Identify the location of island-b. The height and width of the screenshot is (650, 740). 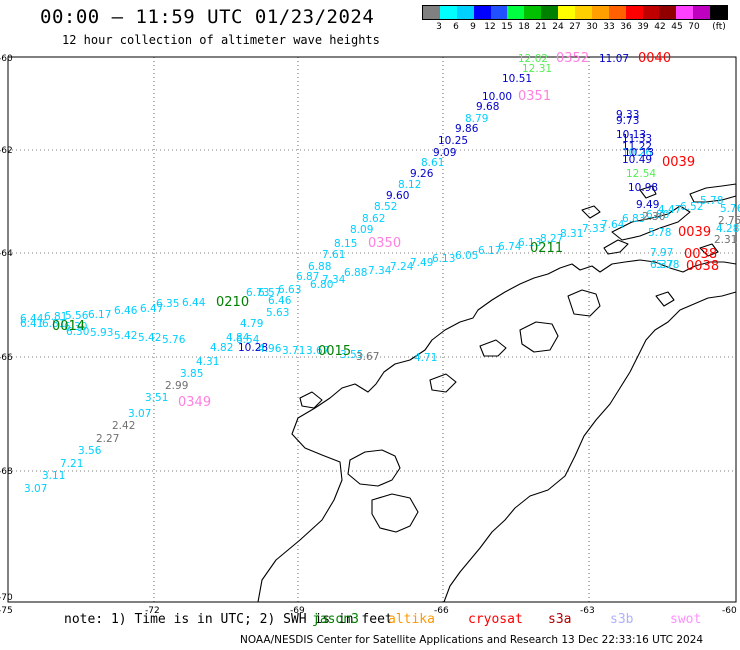
(648, 192).